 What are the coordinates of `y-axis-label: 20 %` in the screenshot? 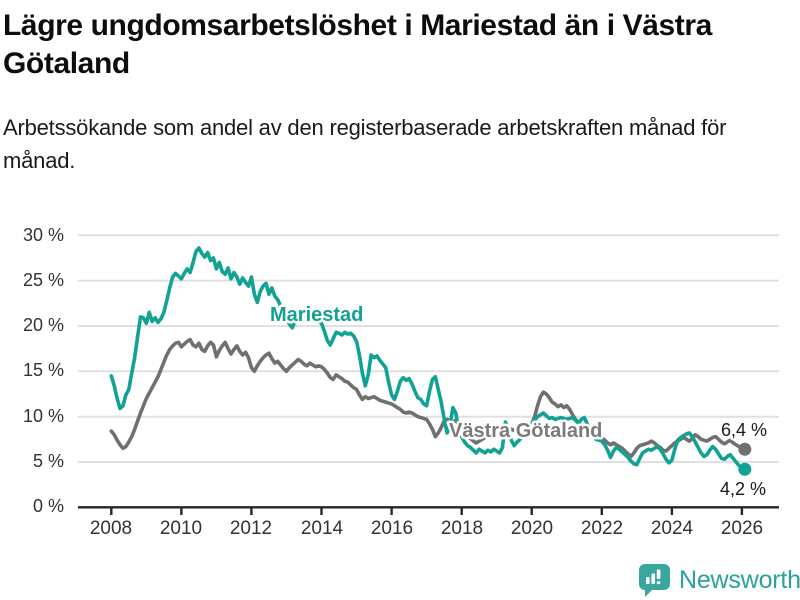 It's located at (43, 325).